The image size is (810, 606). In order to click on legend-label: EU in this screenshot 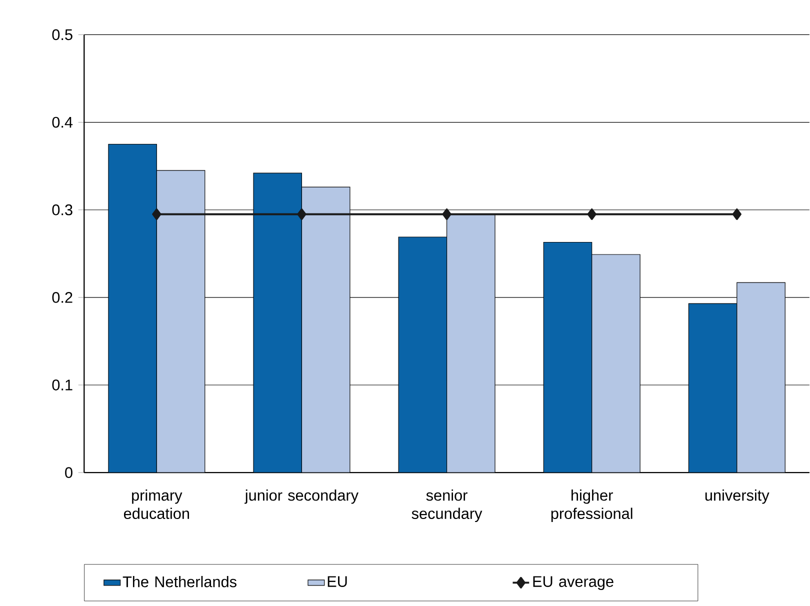, I will do `click(337, 582)`.